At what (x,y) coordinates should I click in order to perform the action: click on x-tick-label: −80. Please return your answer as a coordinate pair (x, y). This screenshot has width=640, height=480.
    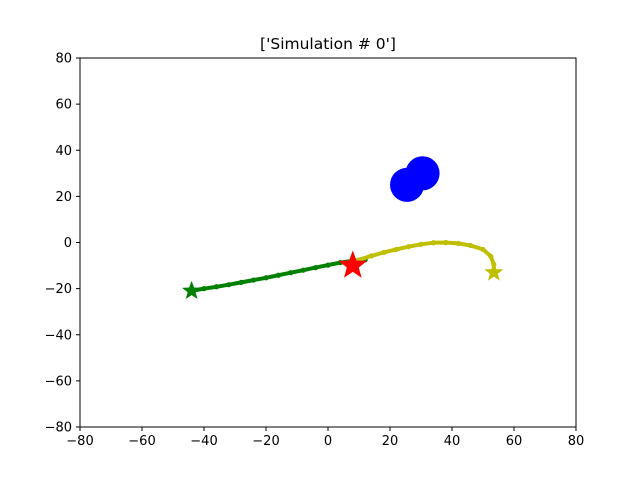
    Looking at the image, I should click on (79, 441).